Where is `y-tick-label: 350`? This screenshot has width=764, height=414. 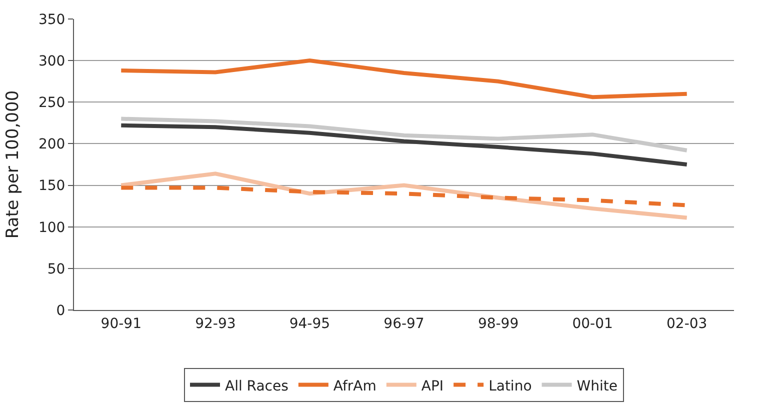
y-tick-label: 350 is located at coordinates (52, 20).